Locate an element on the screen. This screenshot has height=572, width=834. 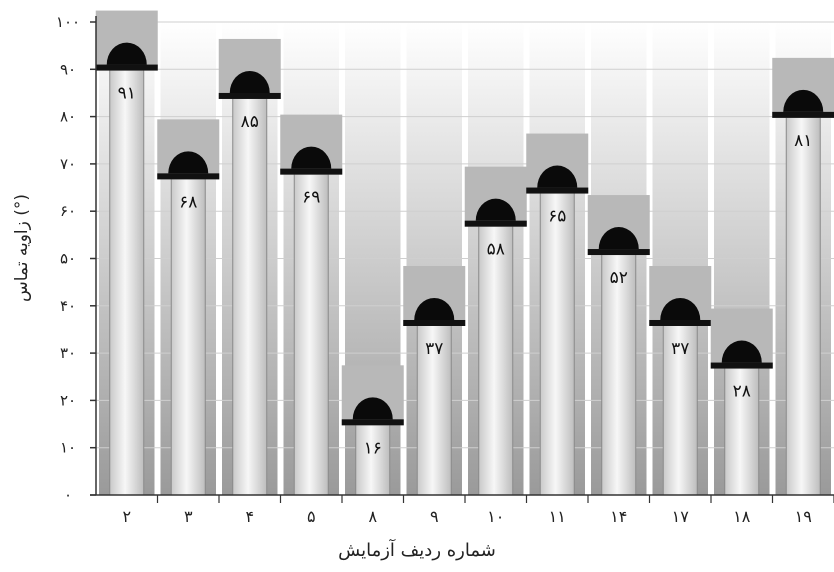
value-label: ۲۸ is located at coordinates (742, 392).